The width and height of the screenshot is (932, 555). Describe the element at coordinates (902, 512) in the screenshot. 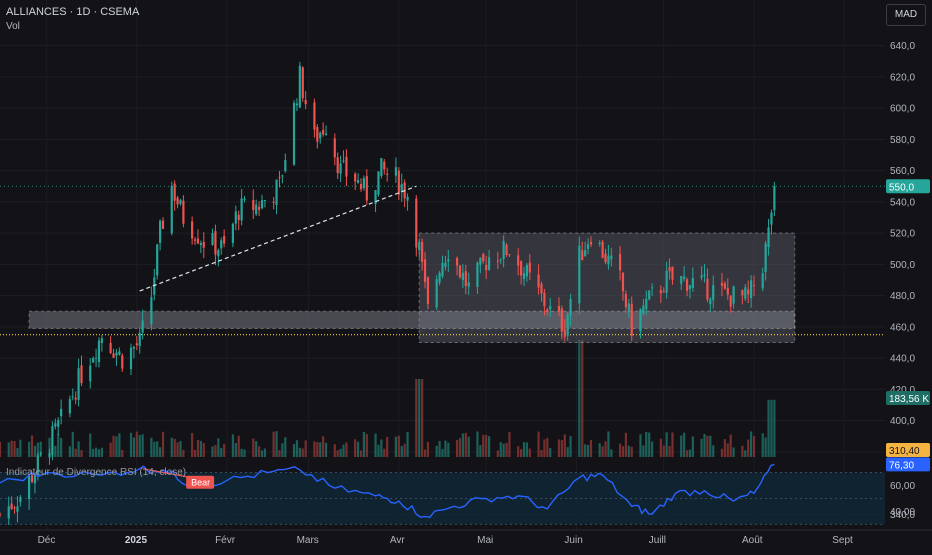

I see `rsi-tick-label: 40,00` at that location.